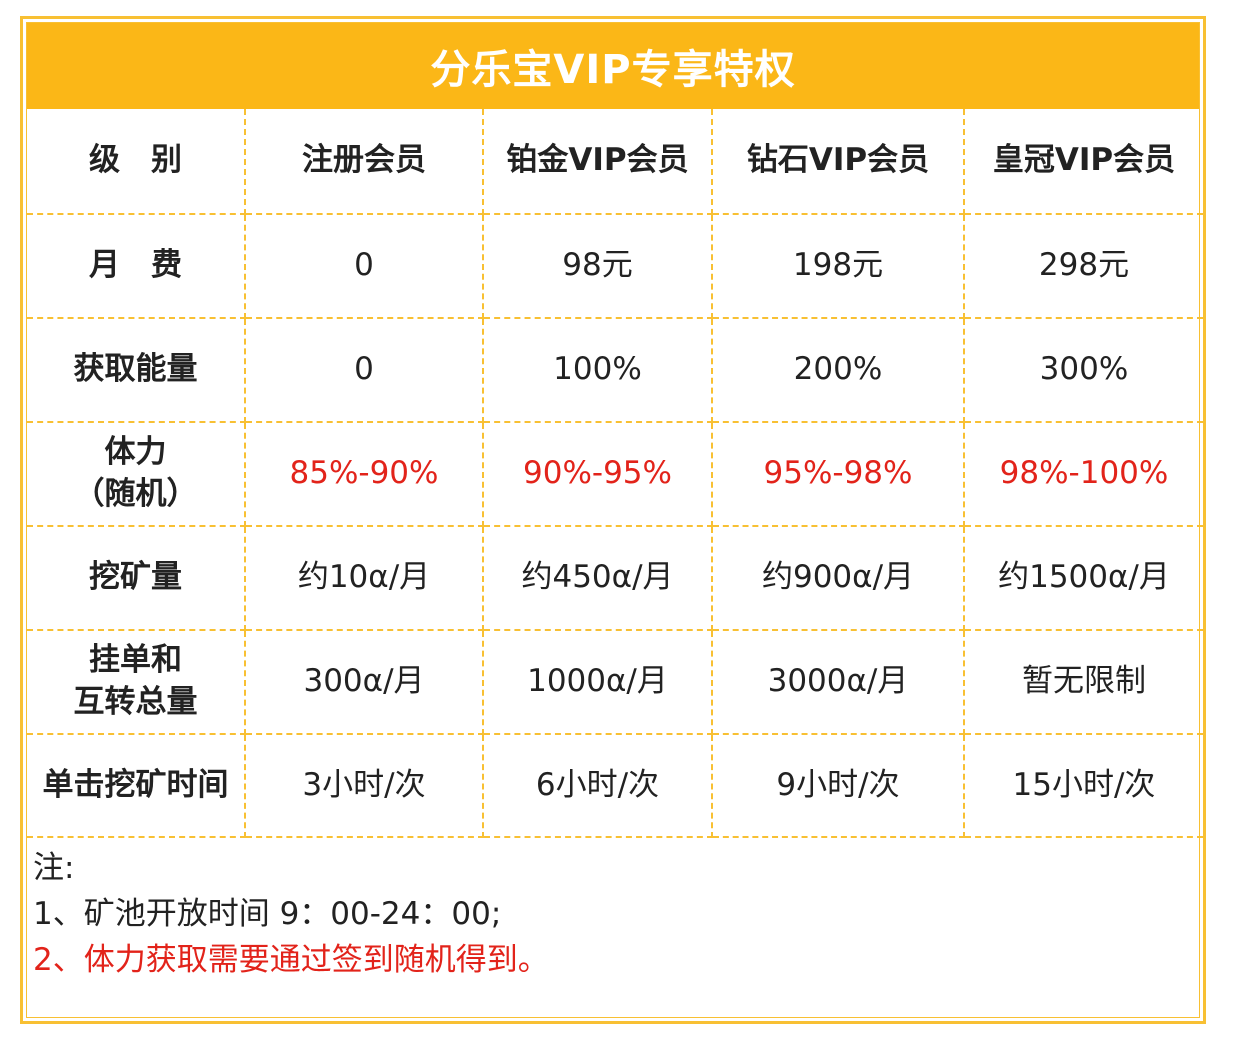 This screenshot has width=1236, height=1046. I want to click on row-label-line: 互转总量, so click(135, 702).